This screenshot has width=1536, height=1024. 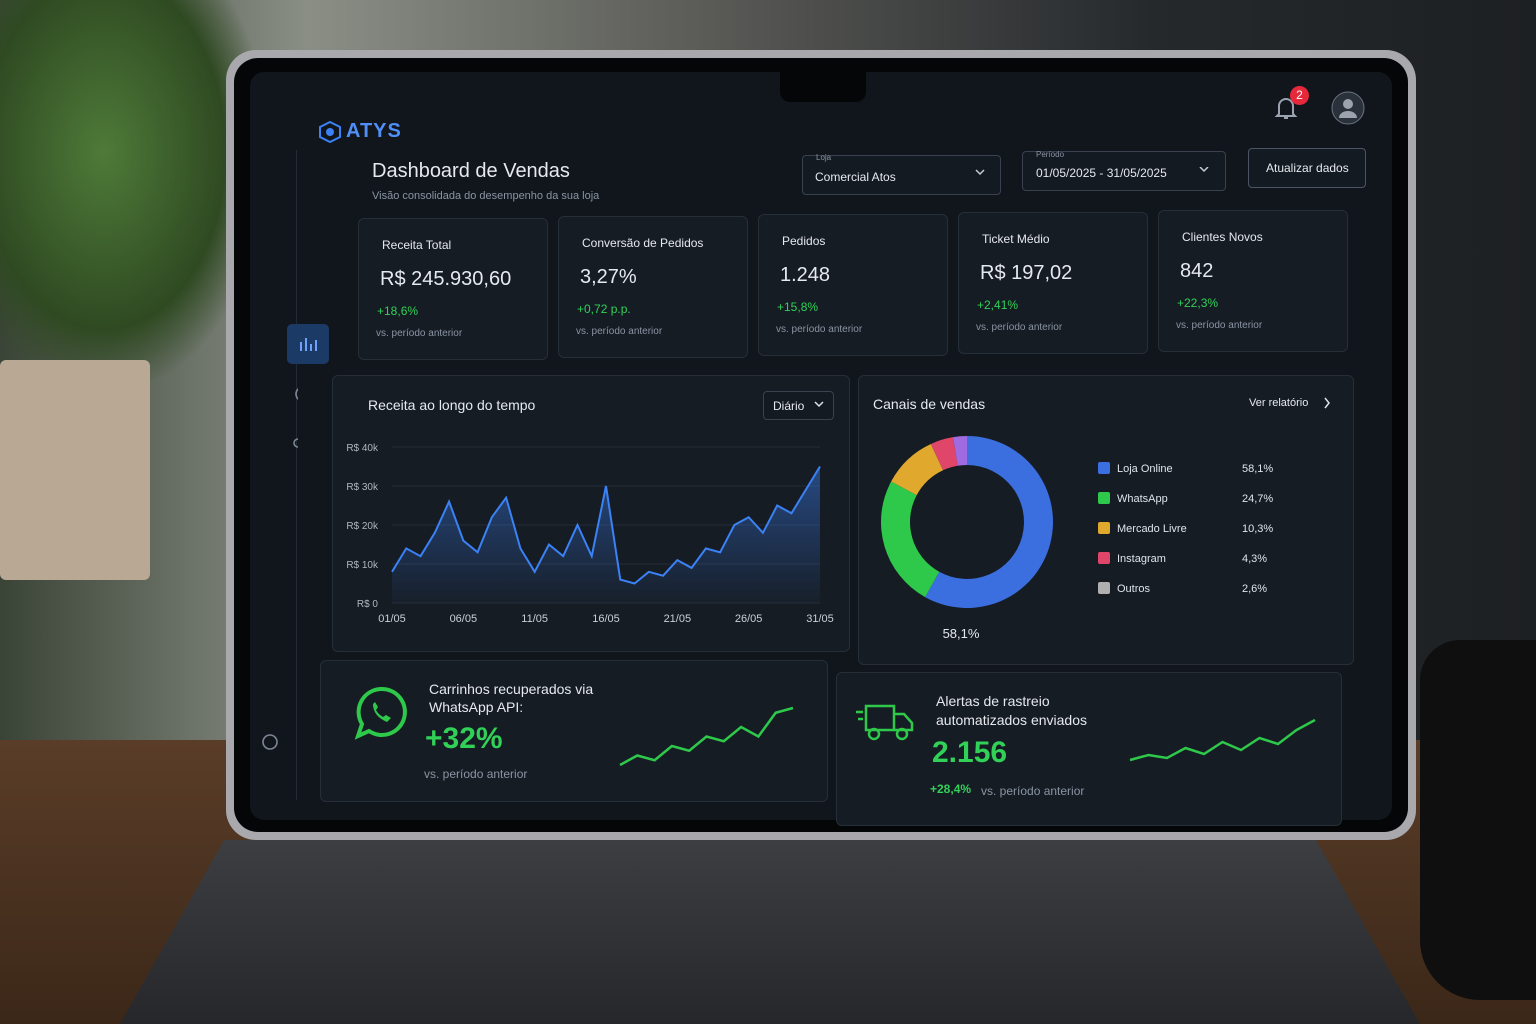 I want to click on granularity-select, so click(x=798, y=405).